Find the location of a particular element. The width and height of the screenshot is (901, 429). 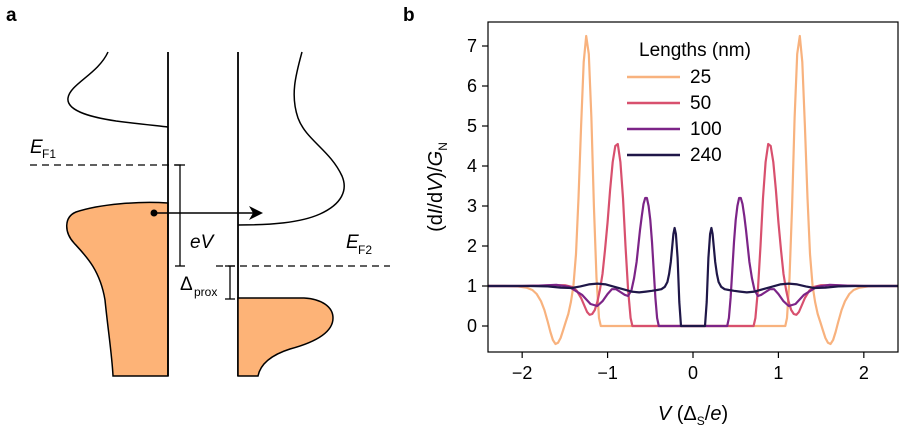

left-upper-band-curve is located at coordinates (118, 89).